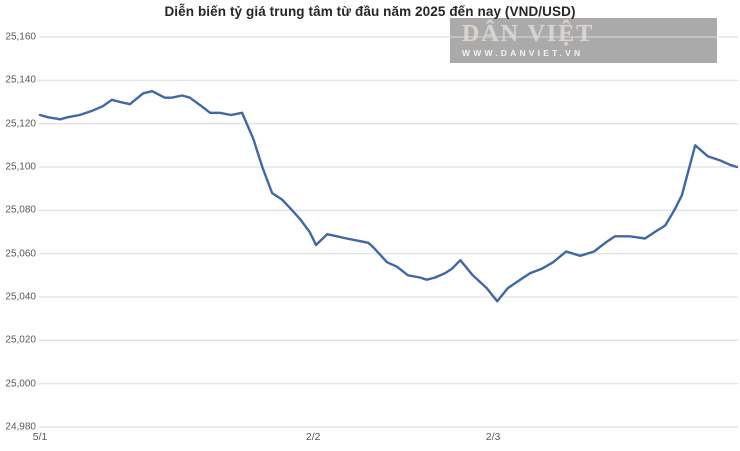  What do you see at coordinates (523, 53) in the screenshot?
I see `danviet-url: WWW.DANVIET.VN` at bounding box center [523, 53].